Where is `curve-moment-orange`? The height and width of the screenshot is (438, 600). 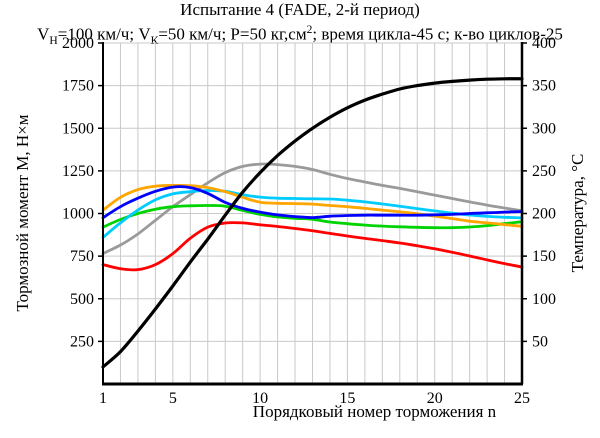
curve-moment-orange is located at coordinates (312, 205).